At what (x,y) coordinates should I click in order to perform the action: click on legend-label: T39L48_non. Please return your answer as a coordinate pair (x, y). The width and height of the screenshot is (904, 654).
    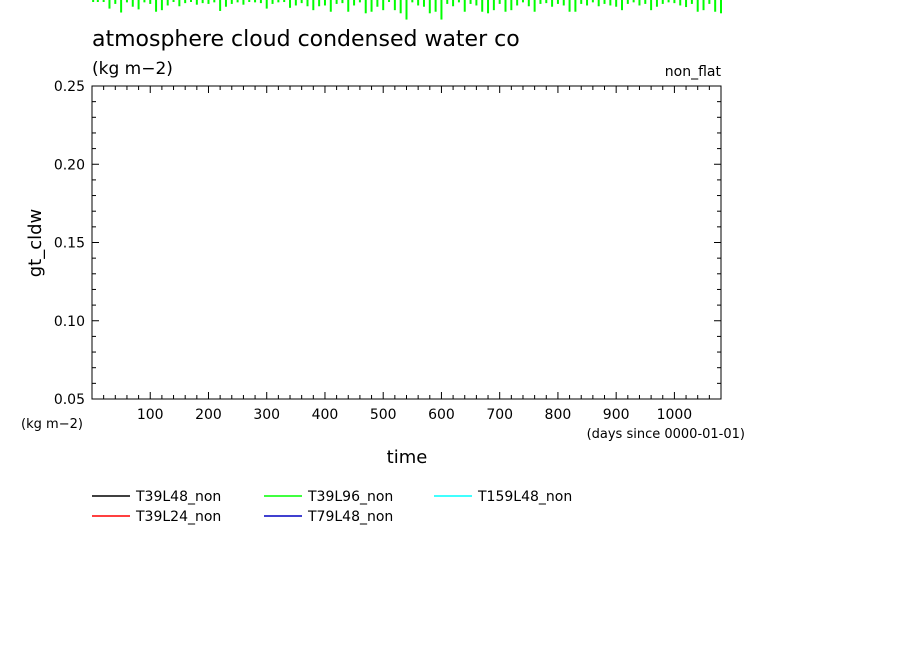
    Looking at the image, I should click on (178, 497).